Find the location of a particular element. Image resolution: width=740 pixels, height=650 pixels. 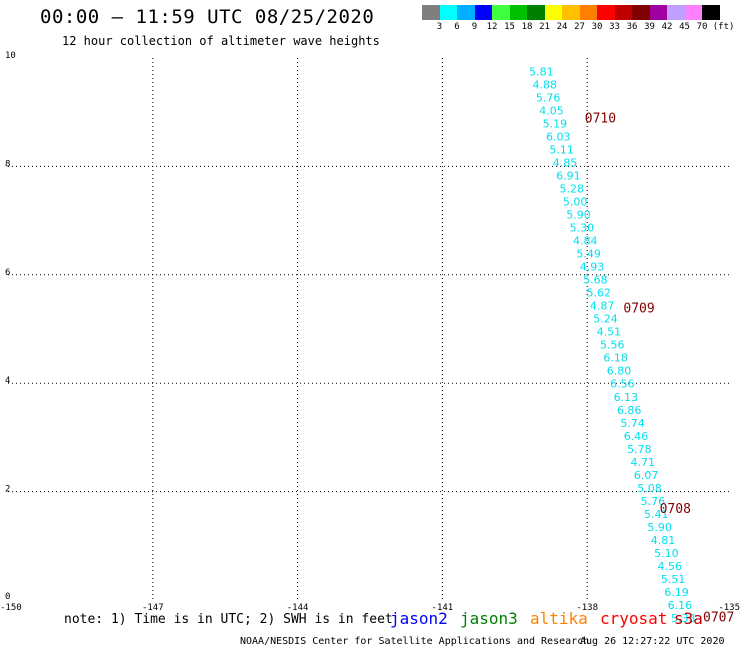

wave-height-point: 4.93 is located at coordinates (592, 267).